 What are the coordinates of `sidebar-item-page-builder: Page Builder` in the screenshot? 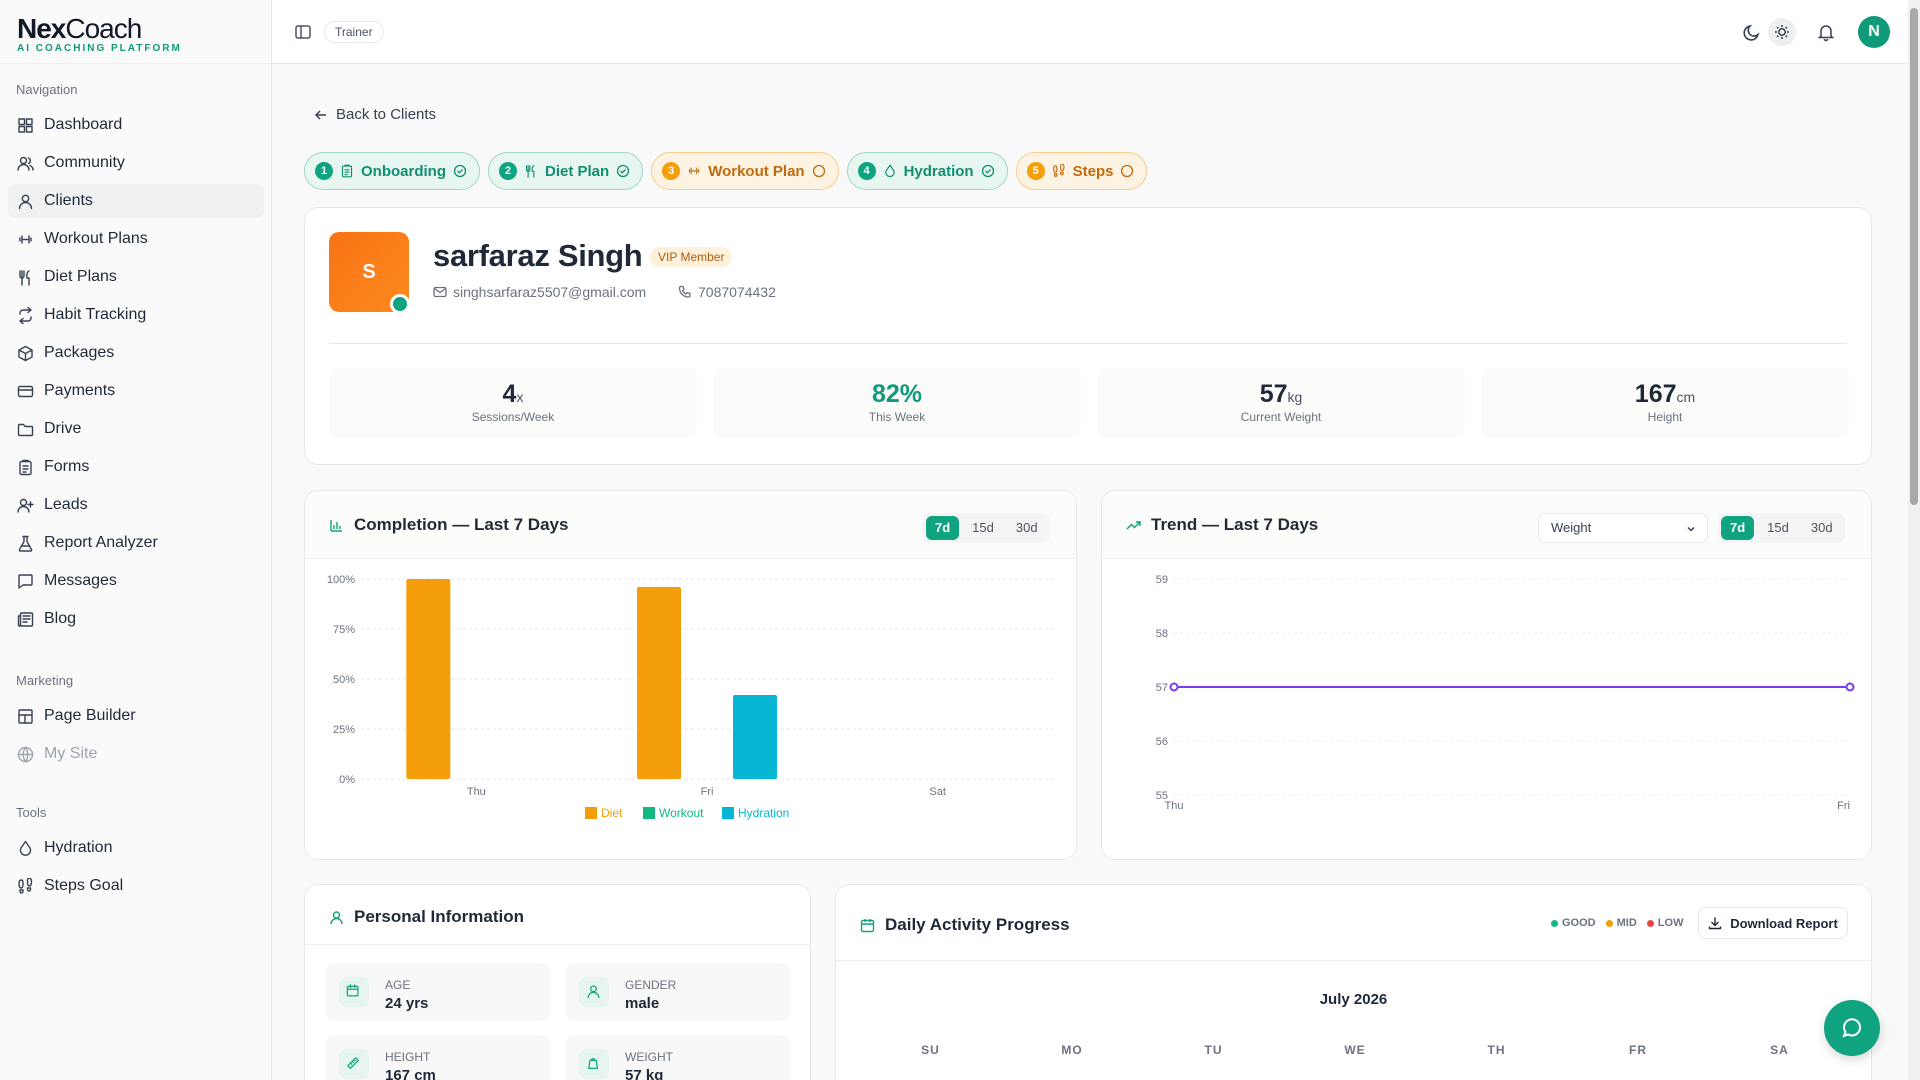 It's located at (136, 716).